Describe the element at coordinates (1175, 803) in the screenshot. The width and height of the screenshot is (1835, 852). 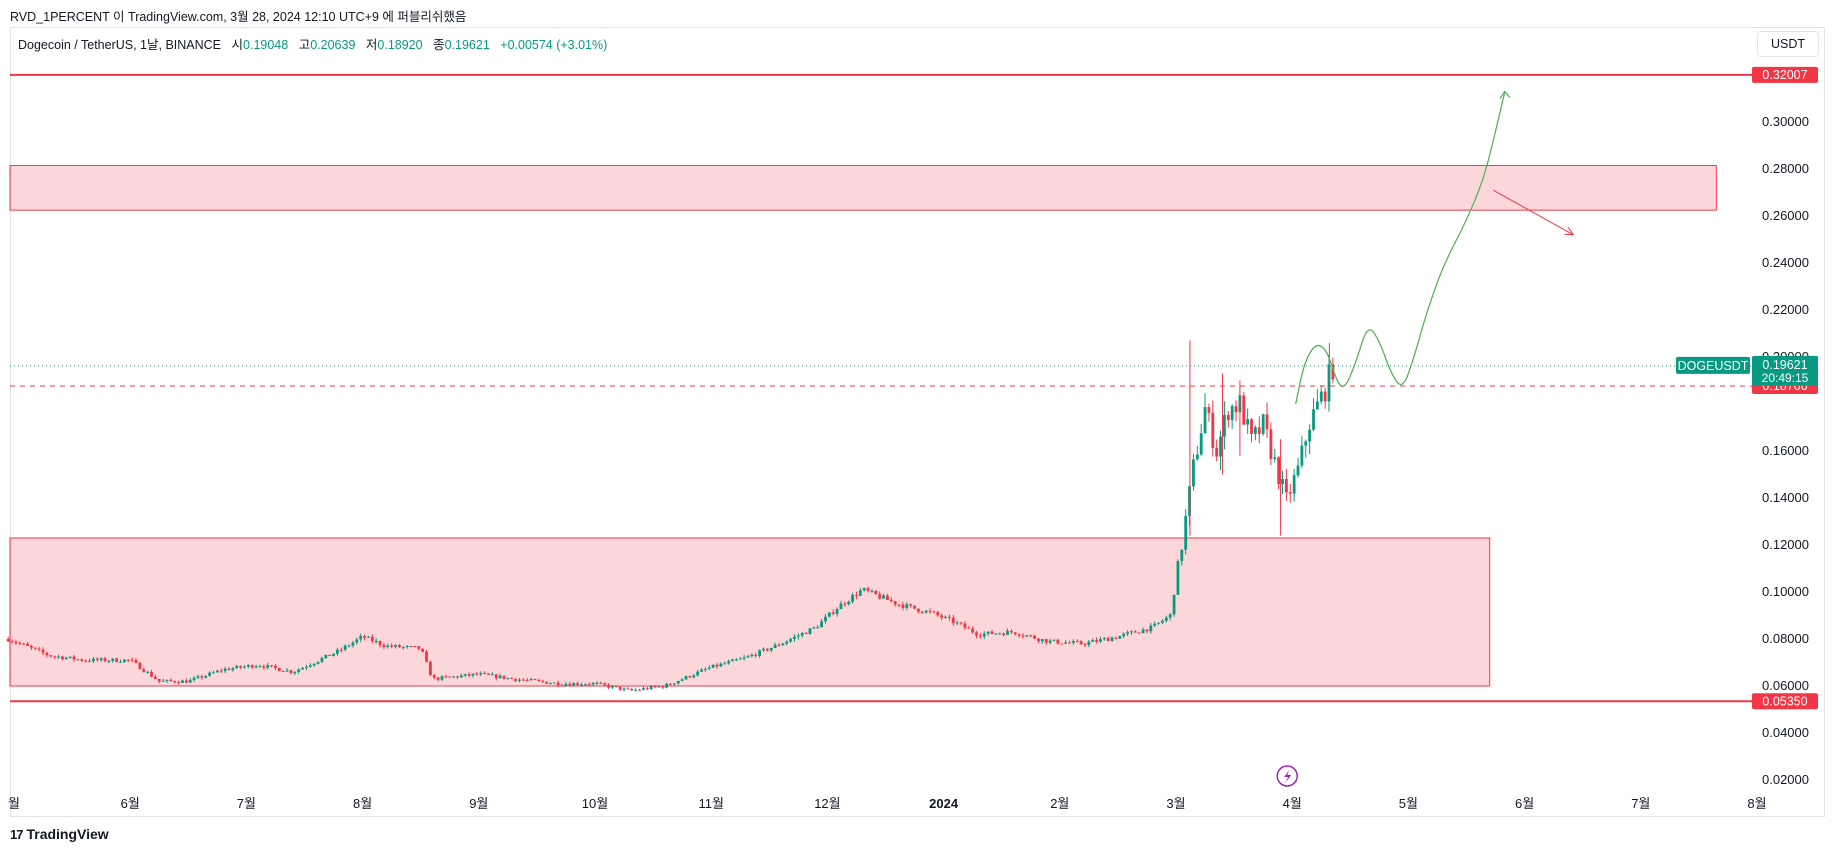
I see `x-tick-label: 3월` at that location.